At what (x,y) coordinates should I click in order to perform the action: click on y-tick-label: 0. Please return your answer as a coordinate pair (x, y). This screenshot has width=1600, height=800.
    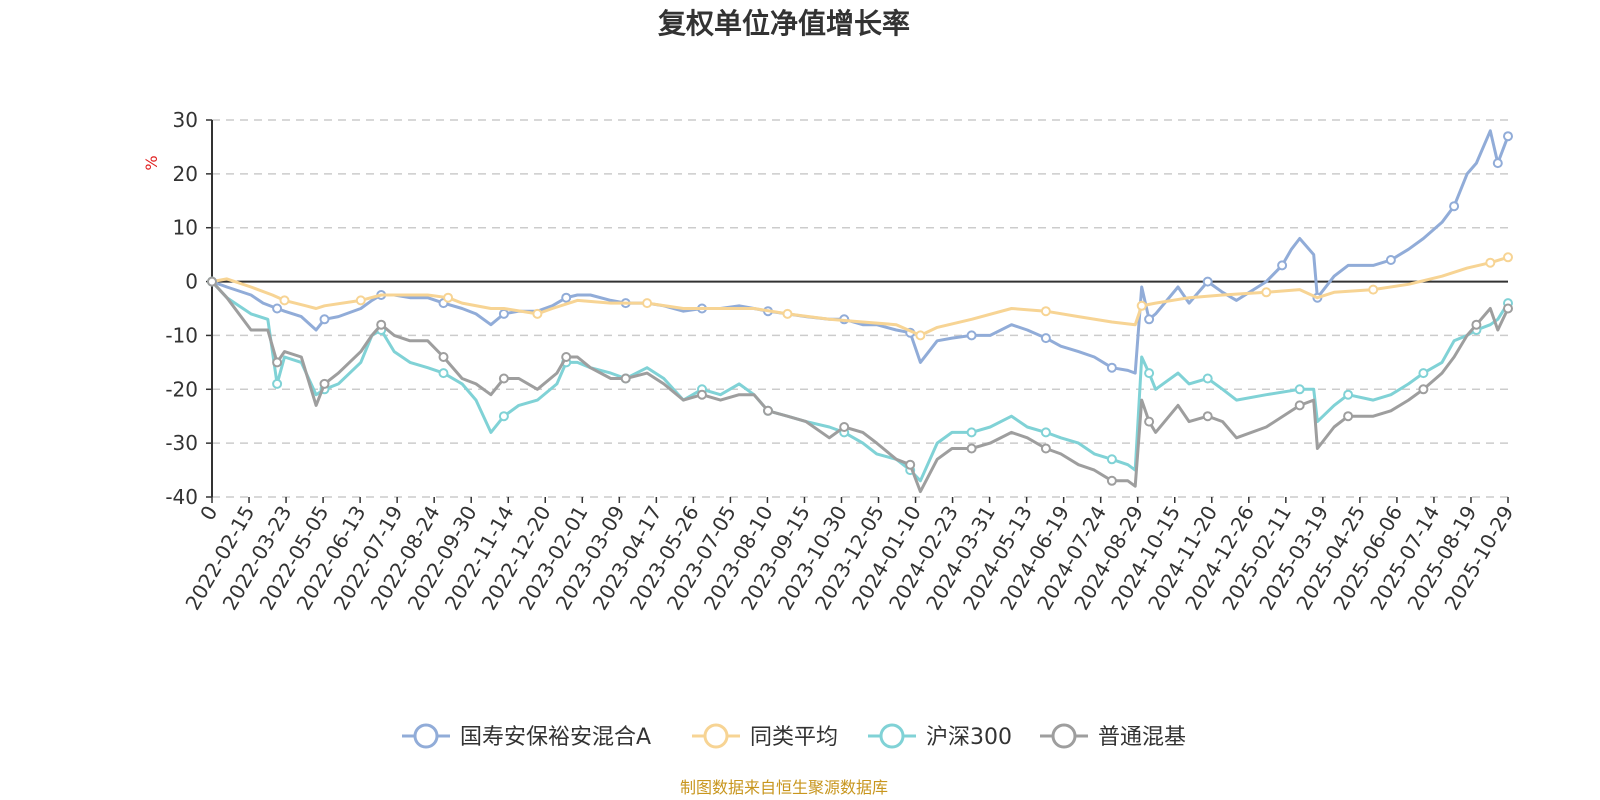
    Looking at the image, I should click on (191, 282).